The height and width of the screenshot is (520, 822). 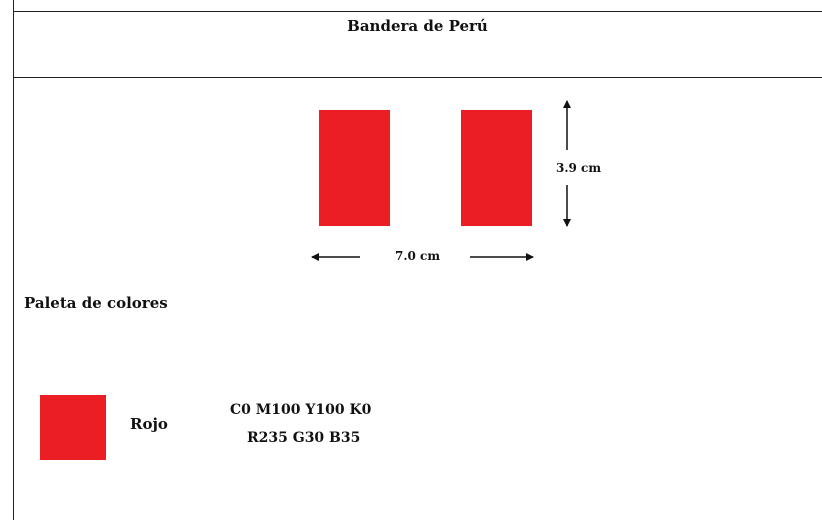 What do you see at coordinates (354, 168) in the screenshot?
I see `flag-stripe-left` at bounding box center [354, 168].